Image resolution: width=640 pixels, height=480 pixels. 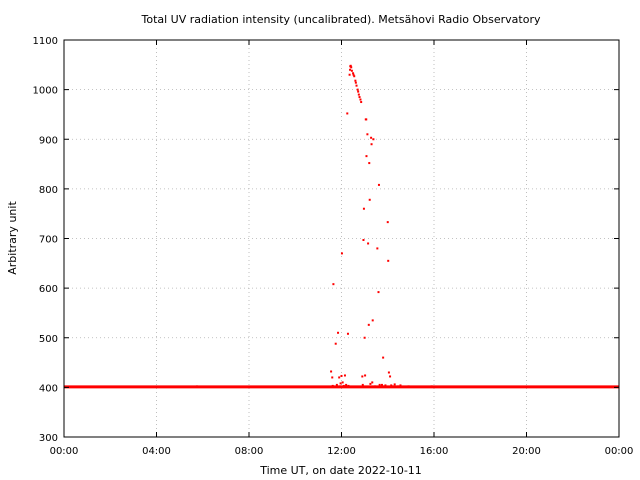 What do you see at coordinates (48, 140) in the screenshot?
I see `y-tick-label: 900` at bounding box center [48, 140].